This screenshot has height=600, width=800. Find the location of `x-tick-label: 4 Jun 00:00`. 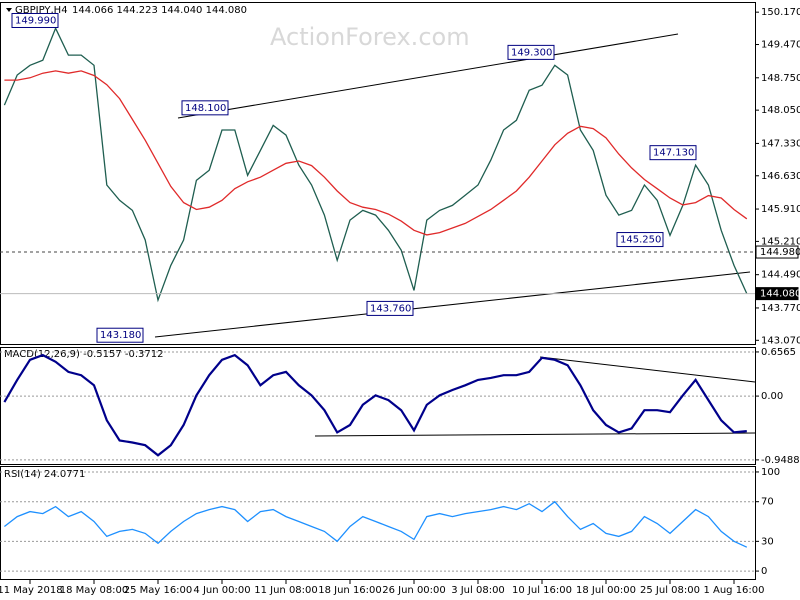

x-tick-label: 4 Jun 00:00 is located at coordinates (221, 590).